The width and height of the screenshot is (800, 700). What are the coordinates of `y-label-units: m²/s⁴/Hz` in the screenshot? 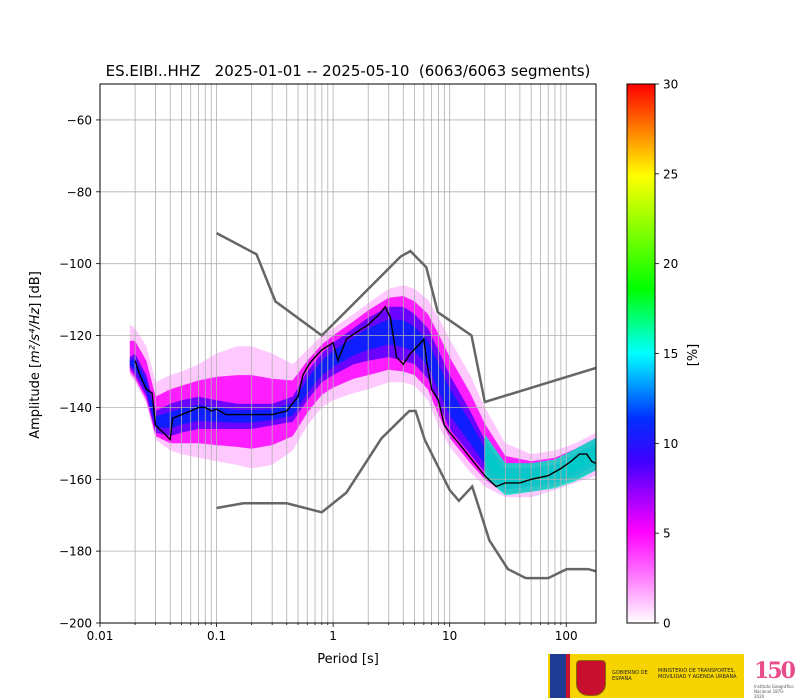 It's located at (35, 335).